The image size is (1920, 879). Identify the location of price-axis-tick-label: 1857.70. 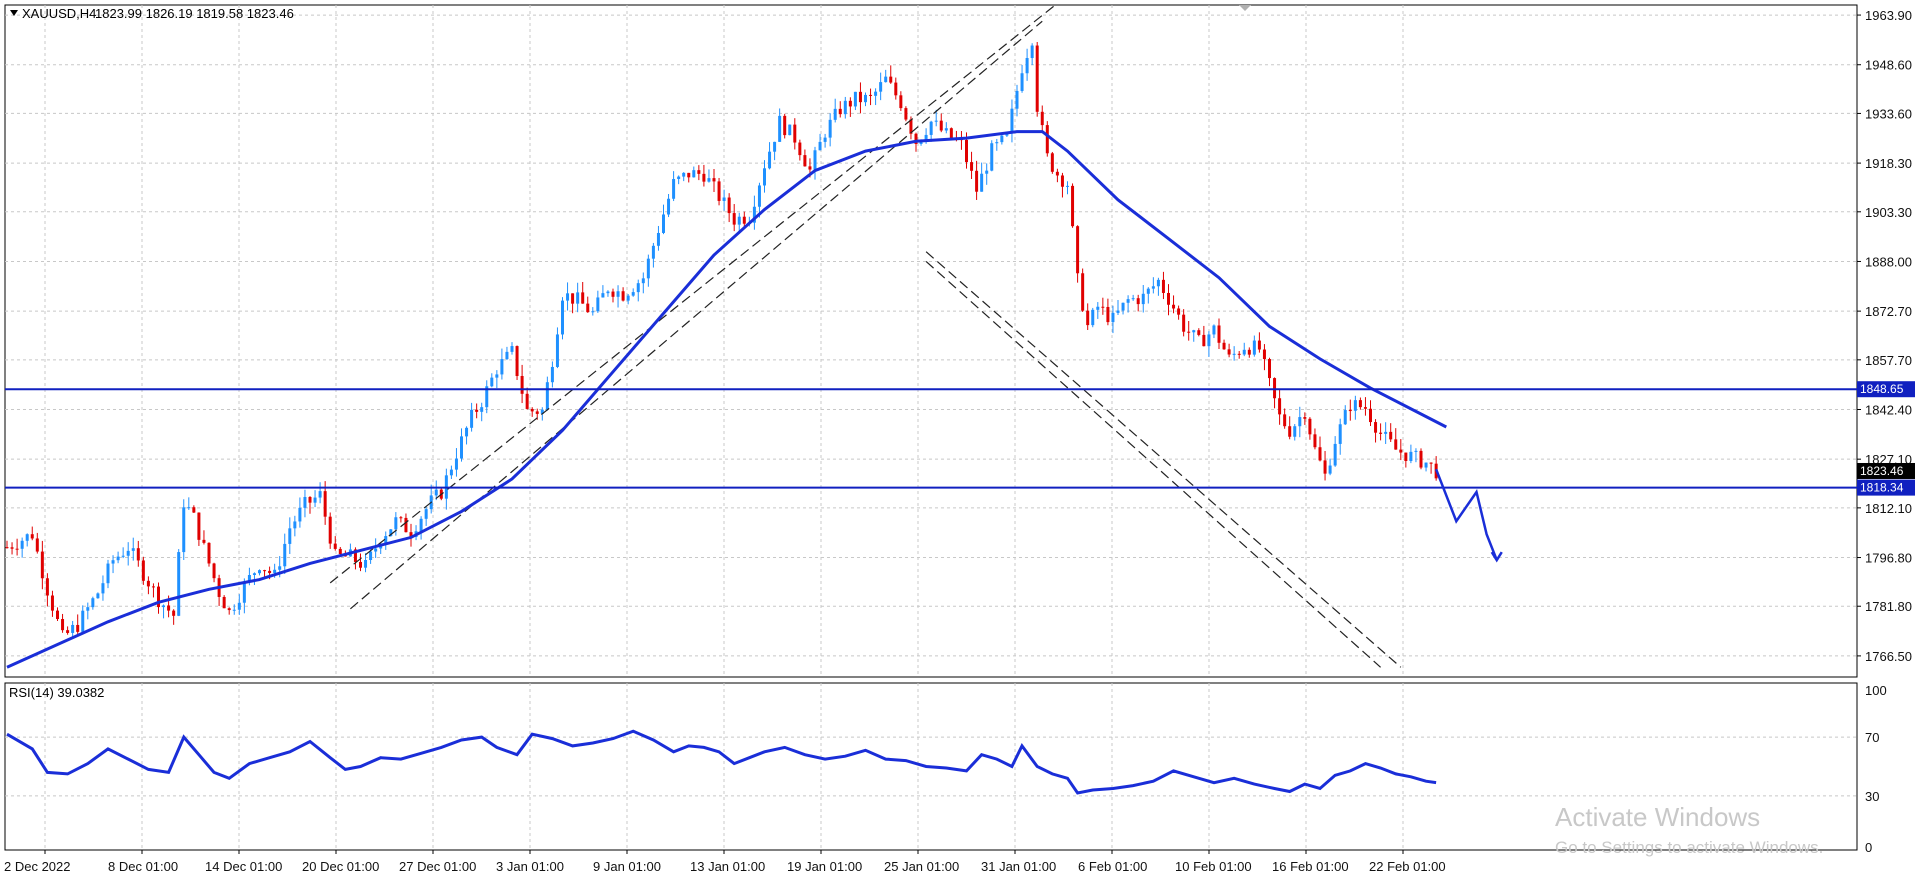
(1888, 360).